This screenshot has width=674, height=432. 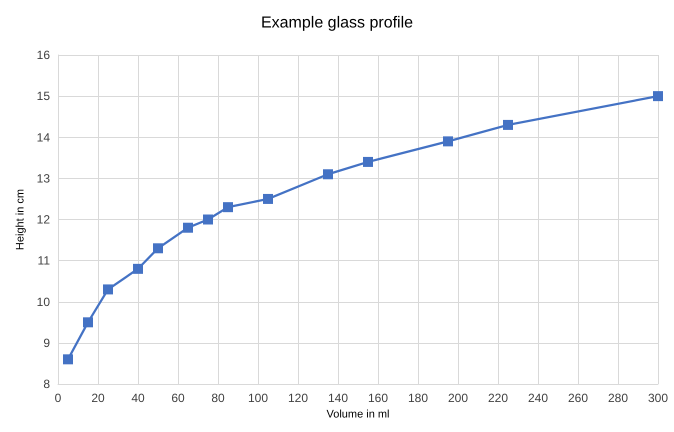 What do you see at coordinates (43, 55) in the screenshot?
I see `y-tick-label: 16` at bounding box center [43, 55].